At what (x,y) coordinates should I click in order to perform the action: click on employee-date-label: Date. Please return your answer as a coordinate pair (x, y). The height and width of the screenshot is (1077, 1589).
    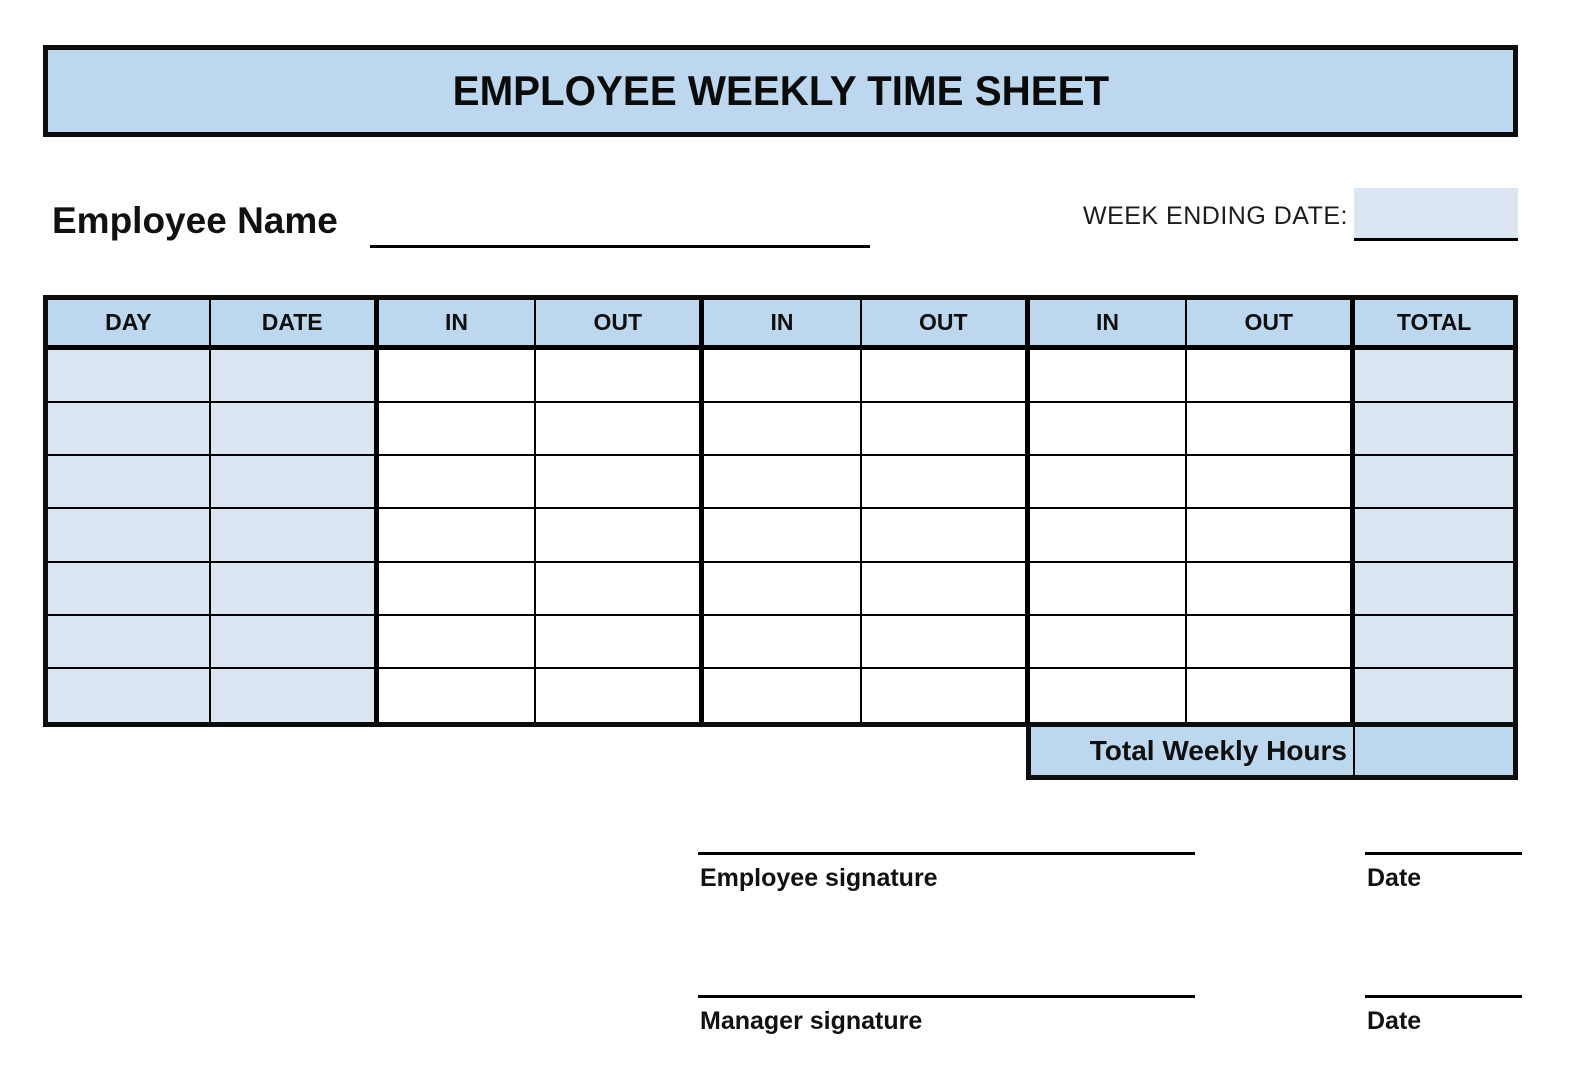
    Looking at the image, I should click on (1394, 878).